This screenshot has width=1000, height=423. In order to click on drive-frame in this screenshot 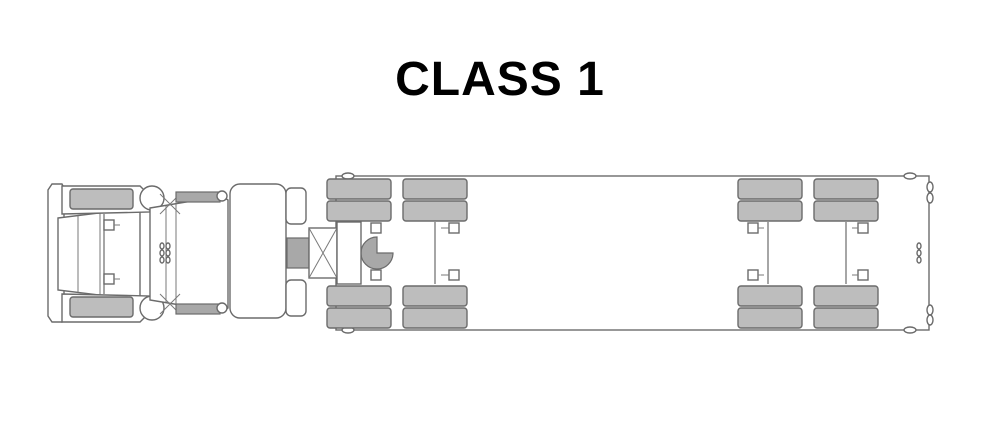, I will do `click(349, 253)`.